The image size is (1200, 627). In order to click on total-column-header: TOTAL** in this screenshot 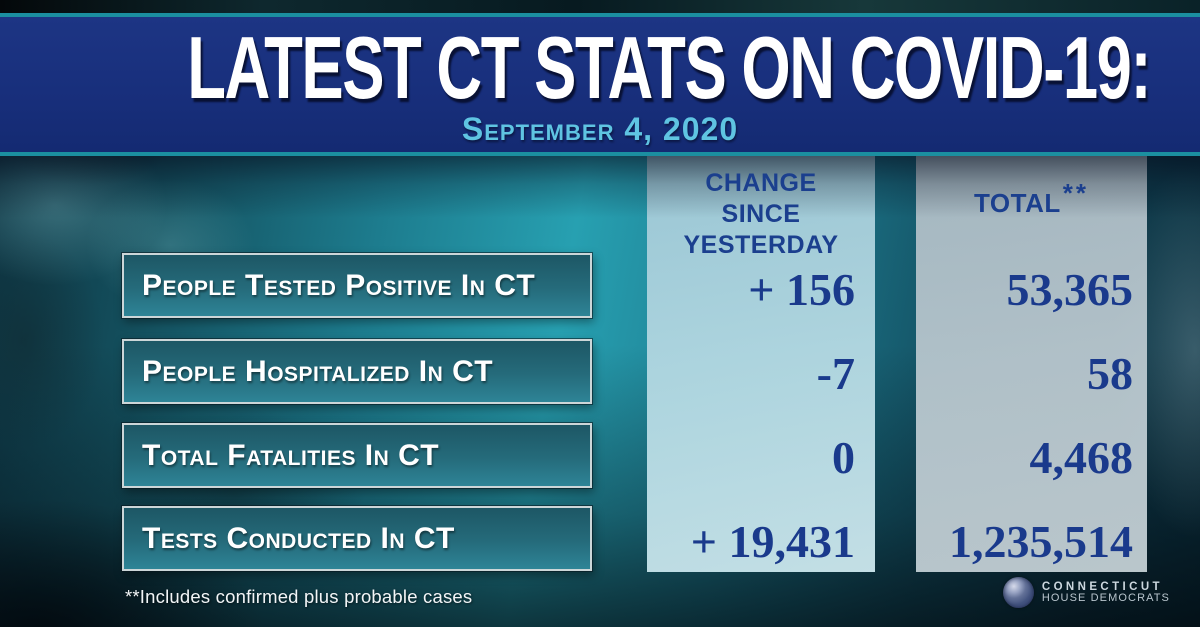, I will do `click(1031, 198)`.